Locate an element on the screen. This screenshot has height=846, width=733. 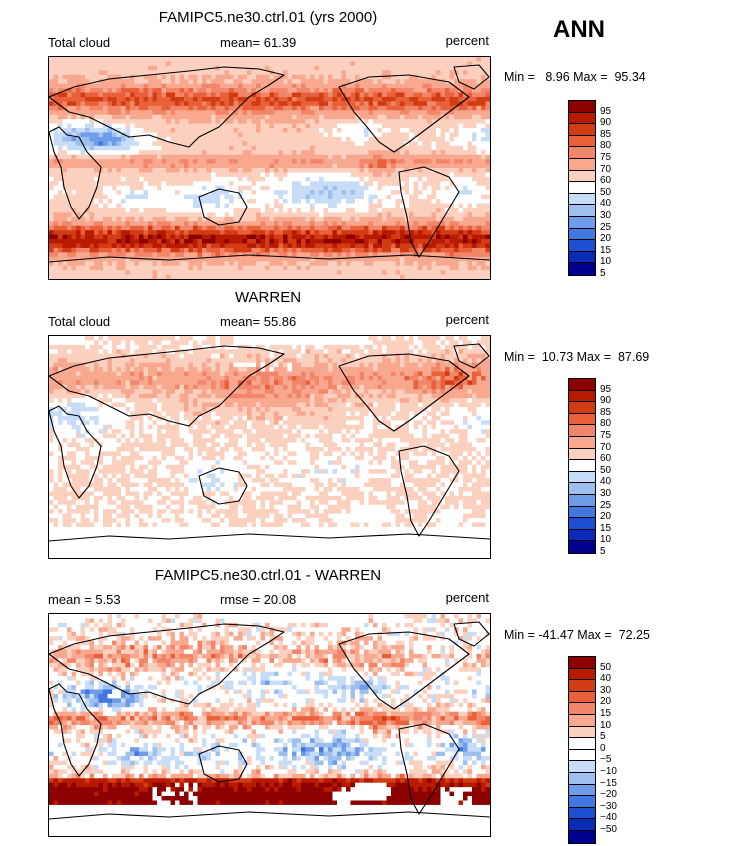
panel-3-colorbar is located at coordinates (582, 750).